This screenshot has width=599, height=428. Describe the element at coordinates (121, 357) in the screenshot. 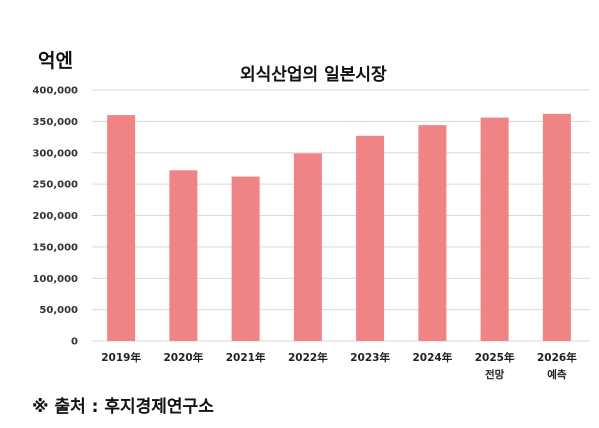

I see `x-tick-label: 2019年` at that location.